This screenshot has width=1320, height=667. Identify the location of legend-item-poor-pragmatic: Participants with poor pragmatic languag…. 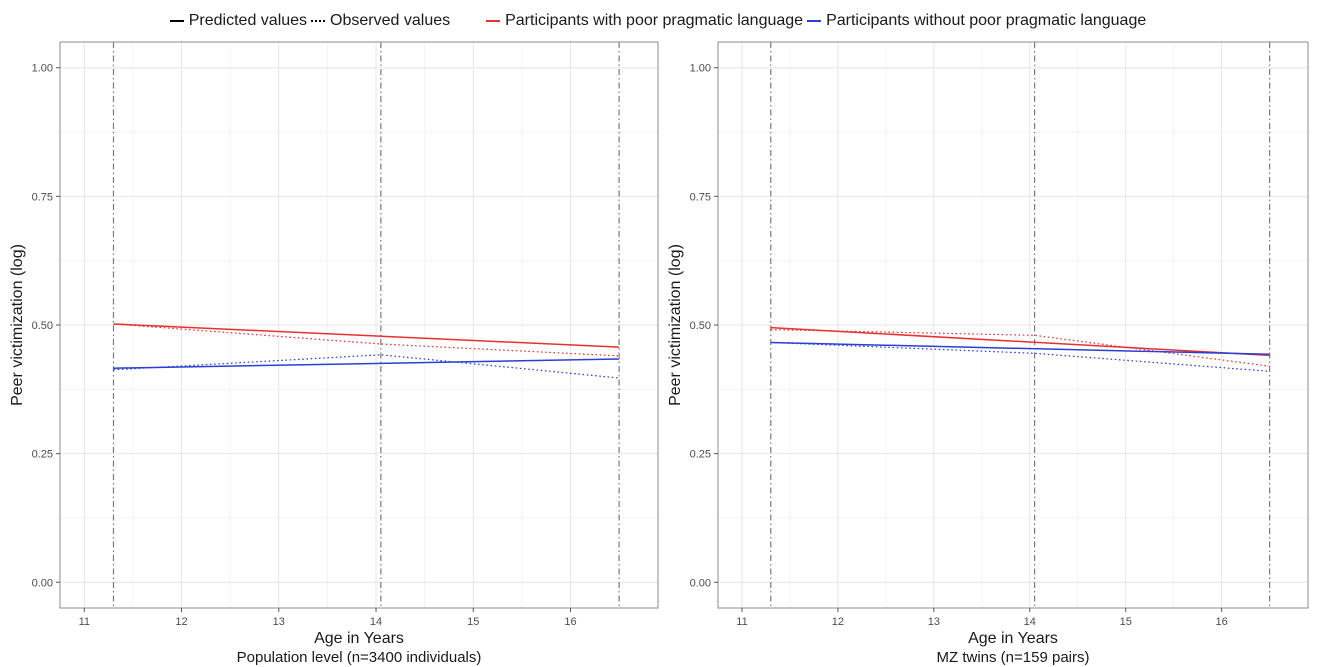
(644, 21).